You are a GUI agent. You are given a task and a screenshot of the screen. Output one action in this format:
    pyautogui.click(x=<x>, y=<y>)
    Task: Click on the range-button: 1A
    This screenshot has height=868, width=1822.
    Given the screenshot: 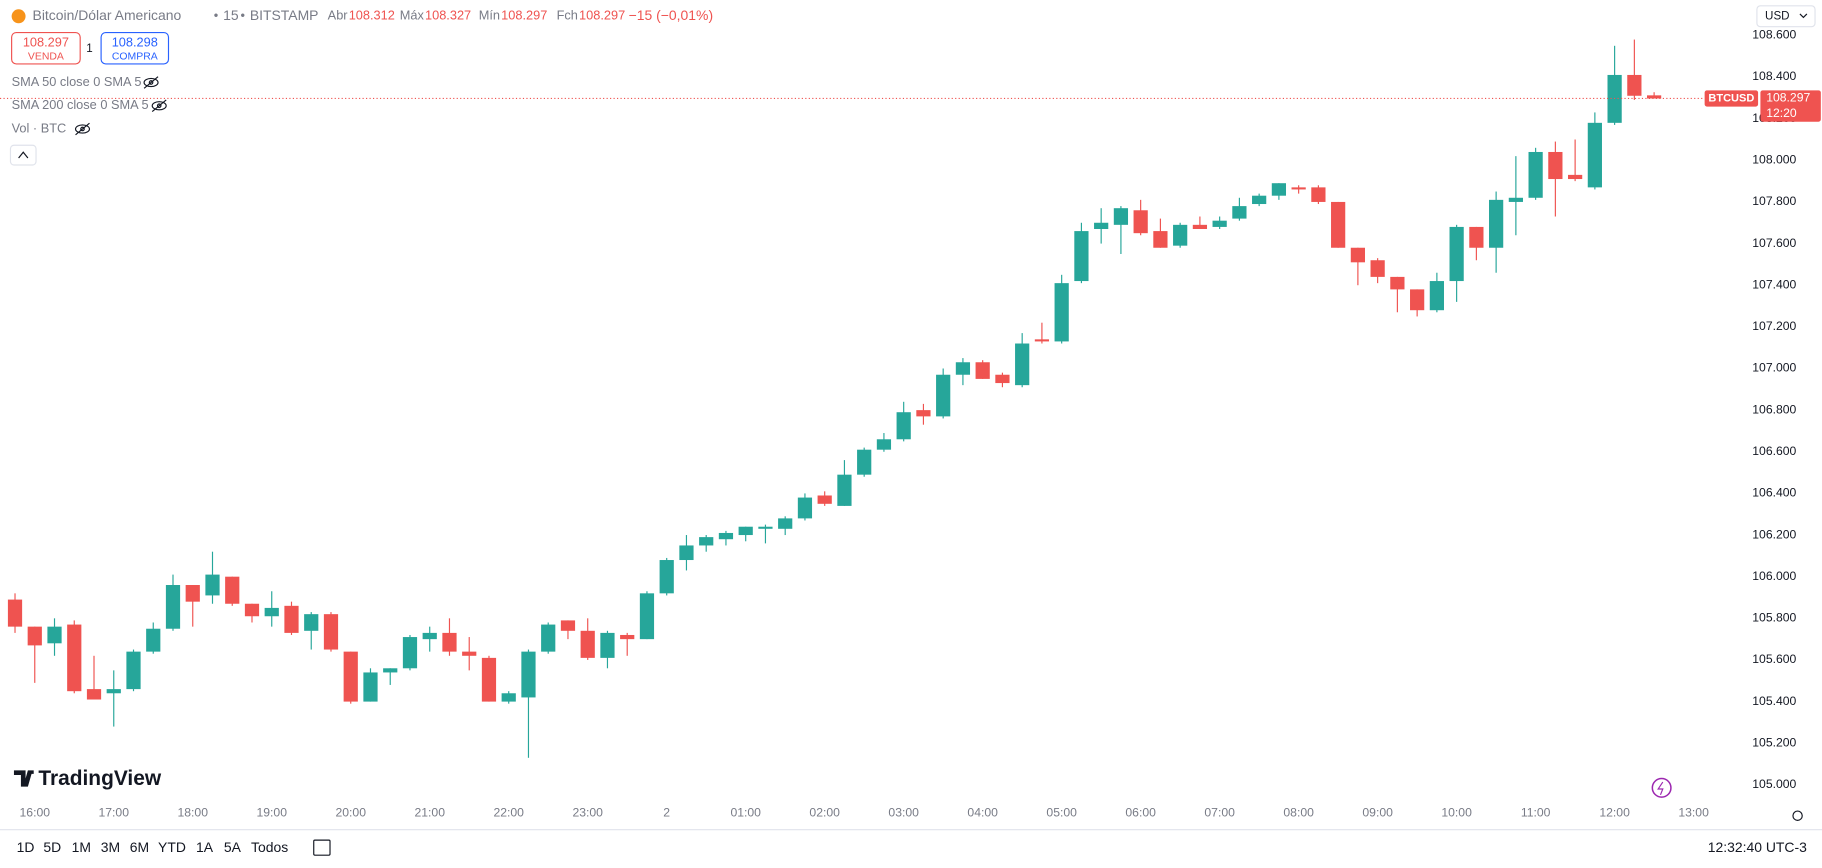 What is the action you would take?
    pyautogui.click(x=205, y=847)
    